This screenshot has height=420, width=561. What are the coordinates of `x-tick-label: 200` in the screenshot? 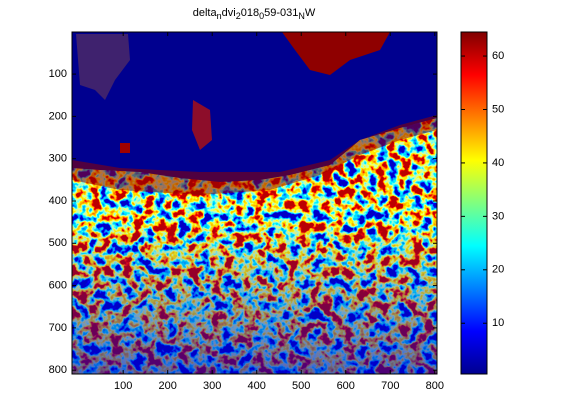 It's located at (168, 386).